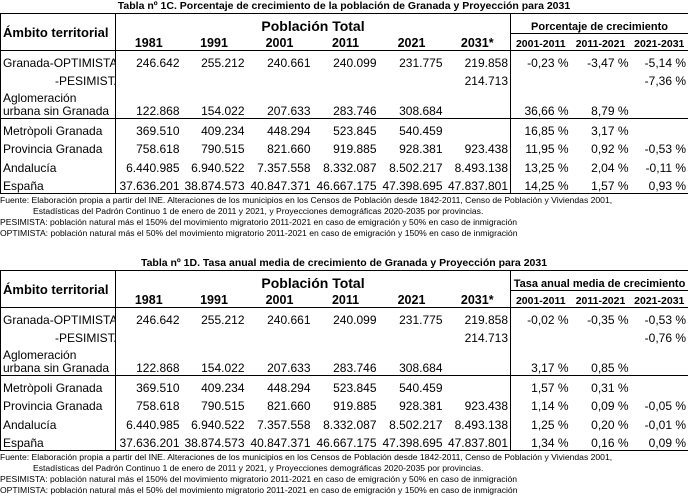  I want to click on cell: 2,04 %, so click(610, 167).